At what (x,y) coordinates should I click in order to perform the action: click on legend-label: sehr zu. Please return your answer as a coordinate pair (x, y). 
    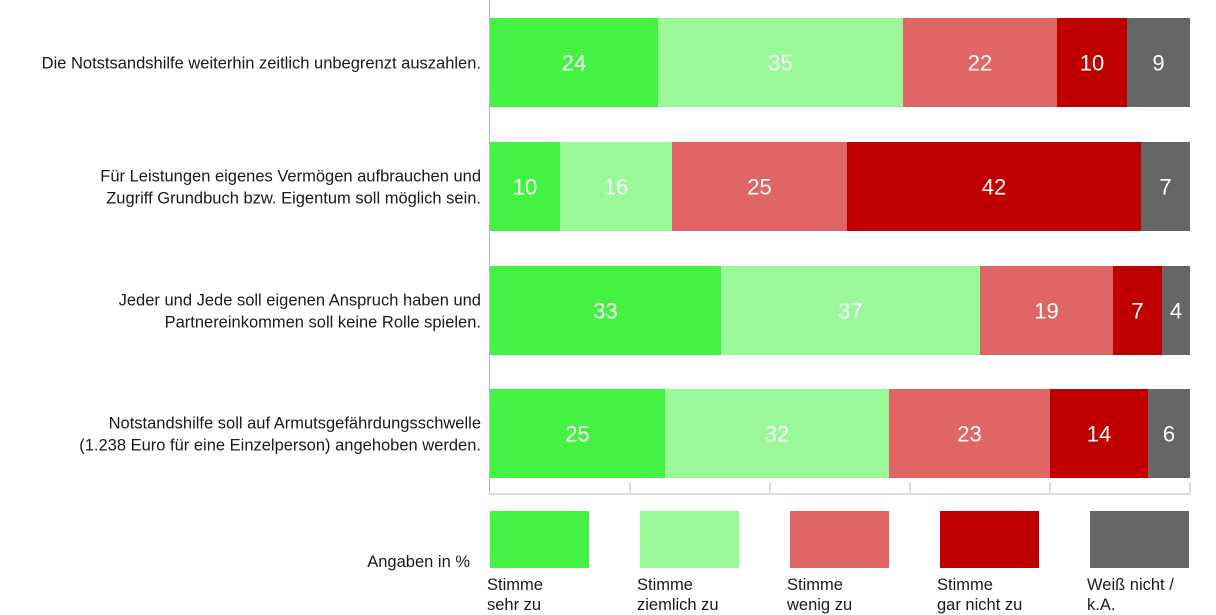
    Looking at the image, I should click on (514, 605).